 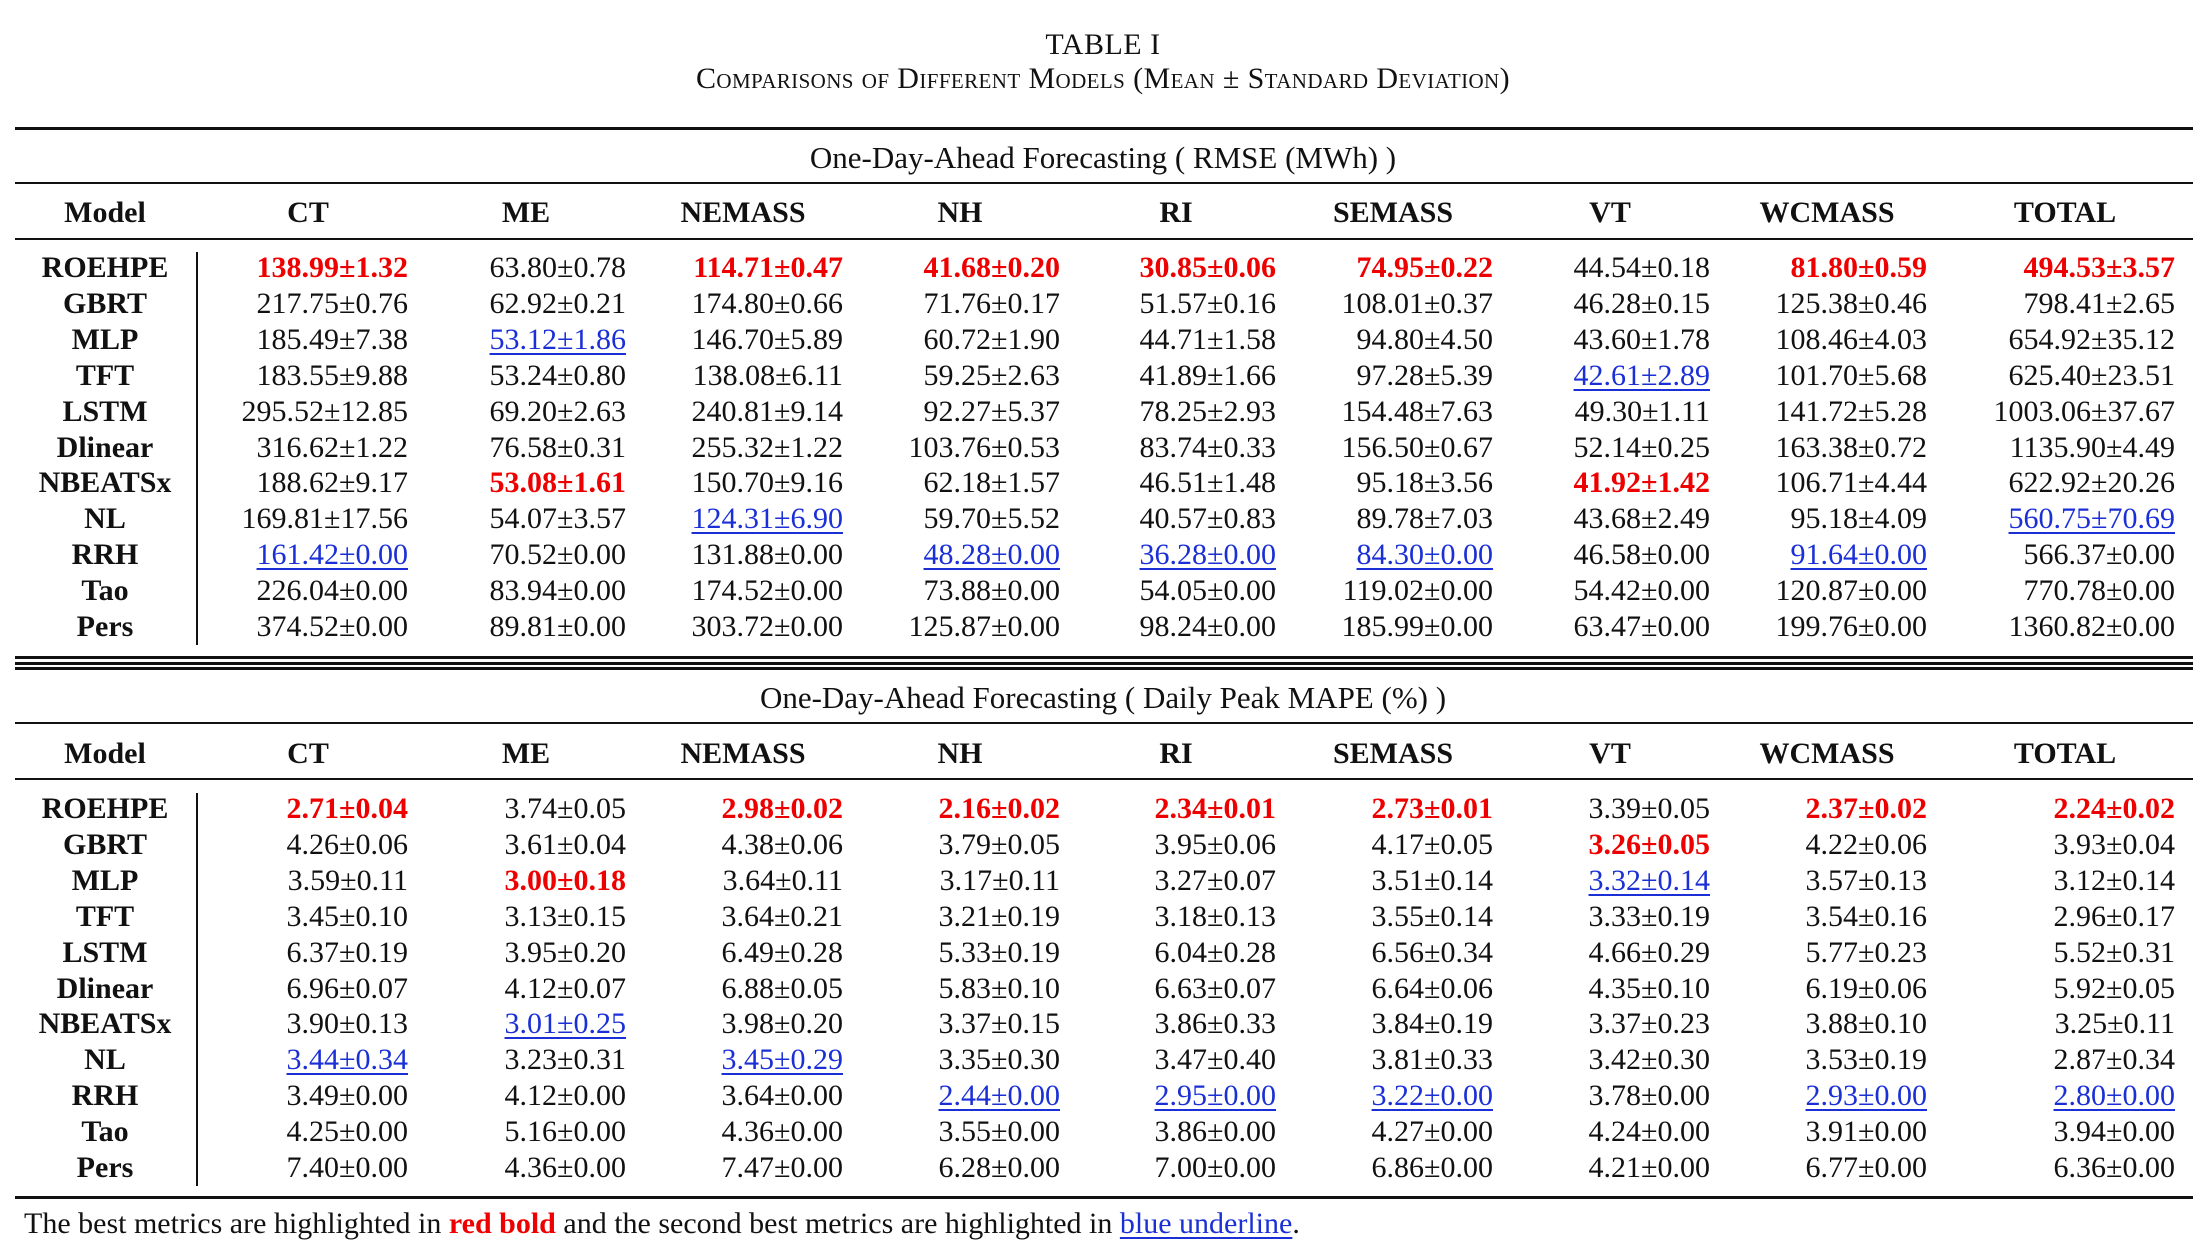 I want to click on table-cell: 103.76±0.53, so click(x=930, y=448).